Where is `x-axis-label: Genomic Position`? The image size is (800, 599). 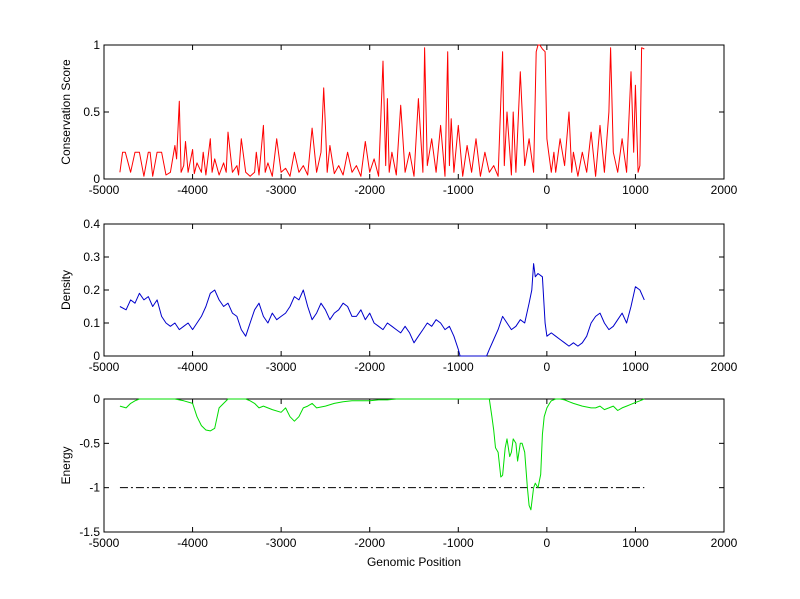
x-axis-label: Genomic Position is located at coordinates (414, 562).